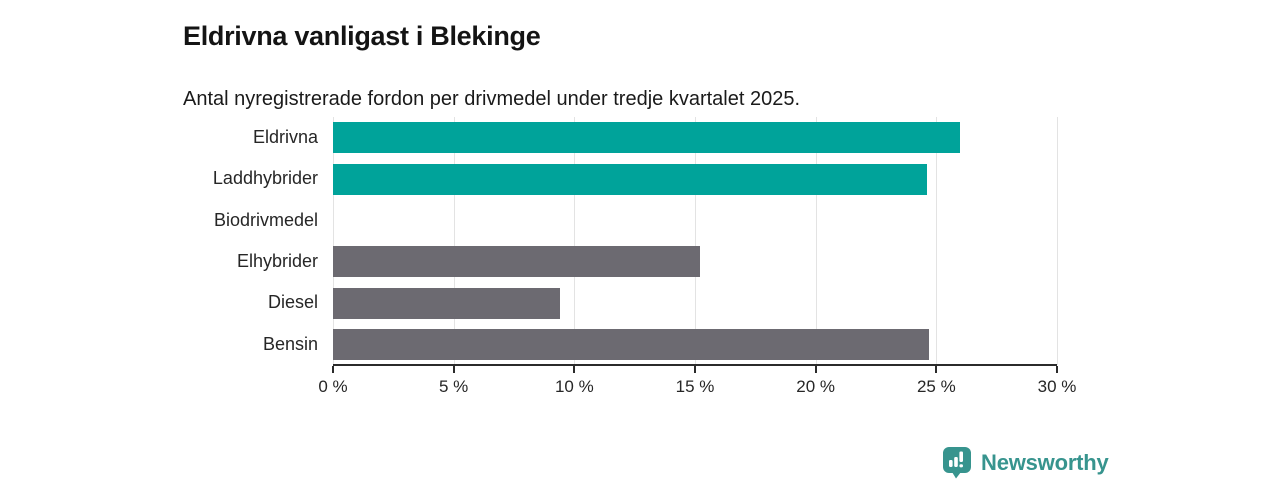 Image resolution: width=1280 pixels, height=480 pixels. What do you see at coordinates (292, 302) in the screenshot?
I see `category-label-diesel: Diesel` at bounding box center [292, 302].